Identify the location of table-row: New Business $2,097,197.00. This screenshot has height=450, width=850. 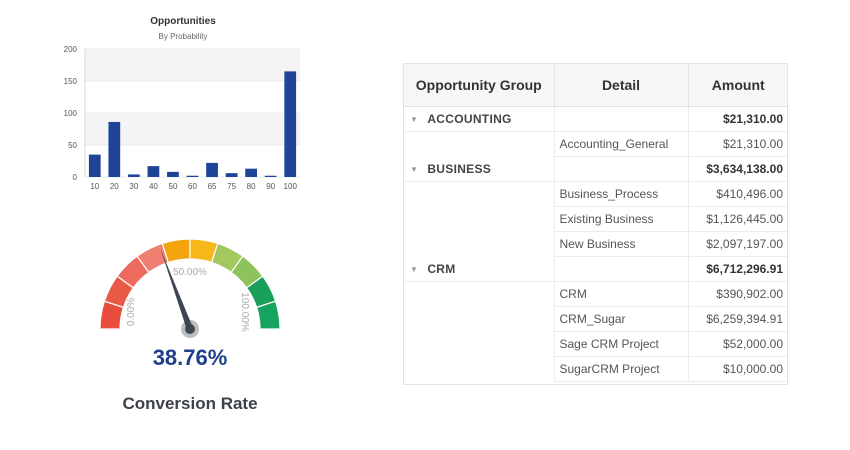
(595, 244).